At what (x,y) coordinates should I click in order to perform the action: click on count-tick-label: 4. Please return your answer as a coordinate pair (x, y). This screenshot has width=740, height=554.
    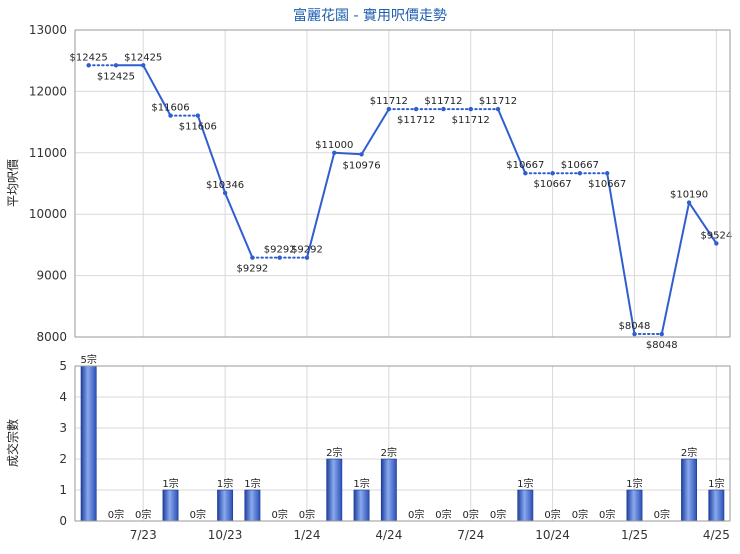
    Looking at the image, I should click on (63, 397).